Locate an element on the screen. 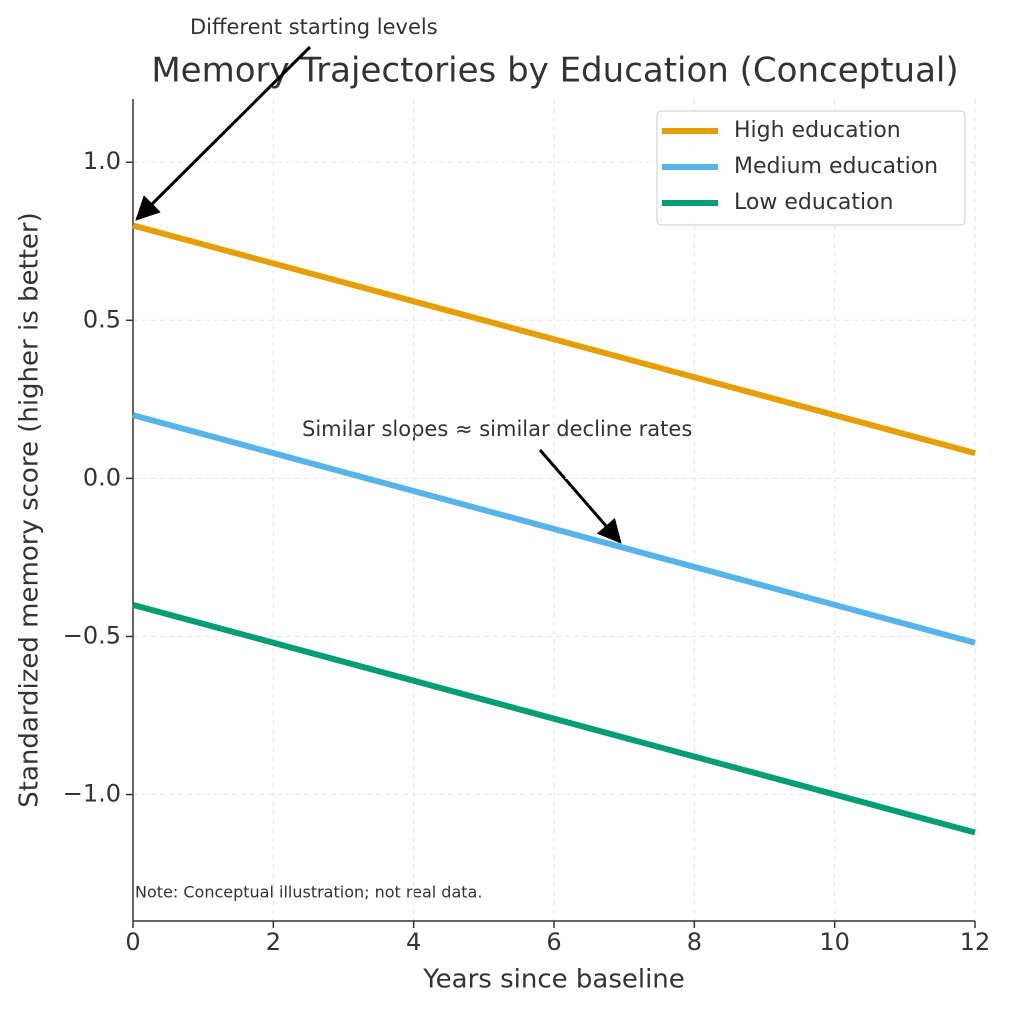 The height and width of the screenshot is (1013, 1024). annotation: Similar slopes ≈ similar decline rates is located at coordinates (497, 429).